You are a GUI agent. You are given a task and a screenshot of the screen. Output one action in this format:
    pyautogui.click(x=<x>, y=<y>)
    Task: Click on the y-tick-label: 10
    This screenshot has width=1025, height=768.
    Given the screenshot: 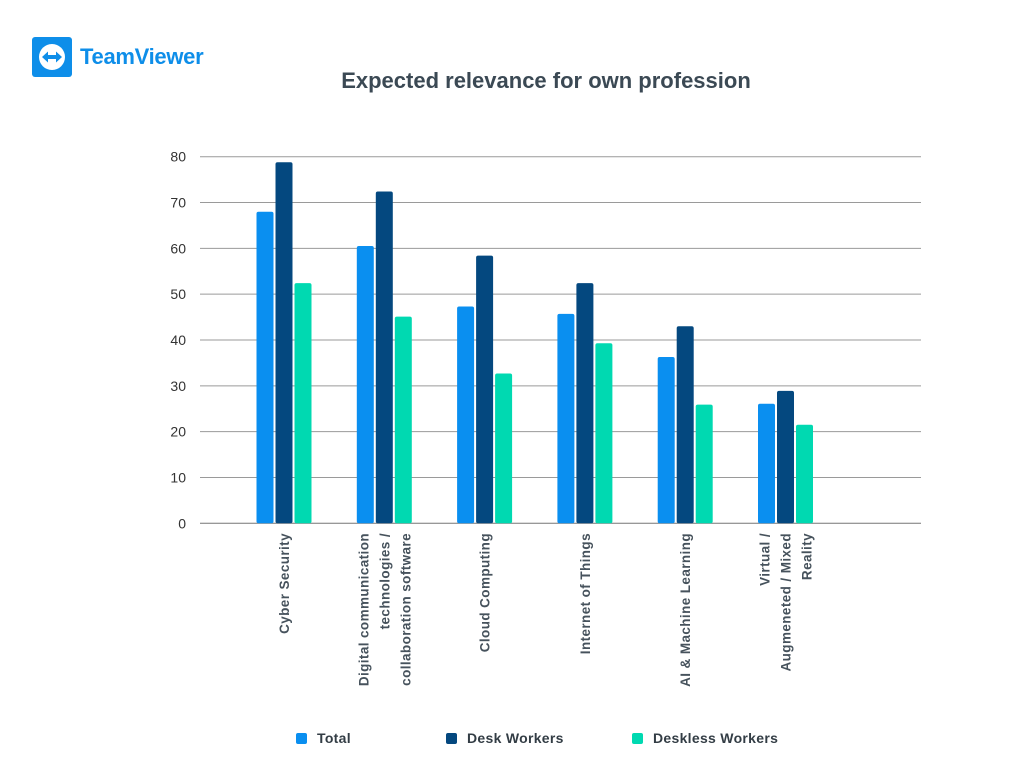 What is the action you would take?
    pyautogui.click(x=178, y=477)
    